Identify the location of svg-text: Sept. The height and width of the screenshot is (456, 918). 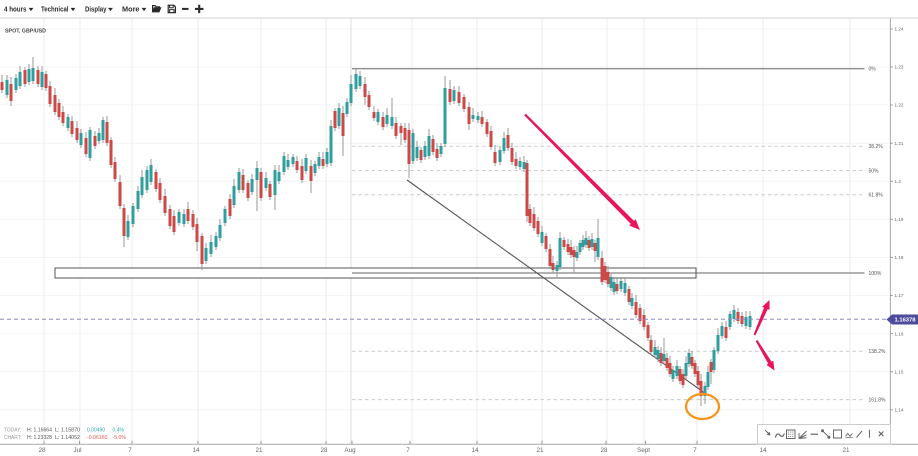
(643, 450).